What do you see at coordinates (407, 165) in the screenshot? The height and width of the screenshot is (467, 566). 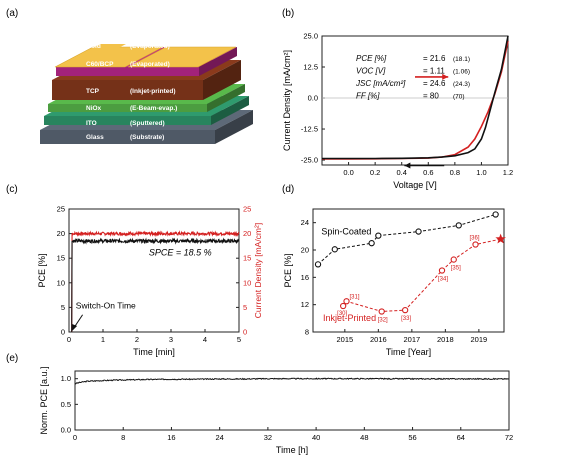 I see `scan-arrow-head` at bounding box center [407, 165].